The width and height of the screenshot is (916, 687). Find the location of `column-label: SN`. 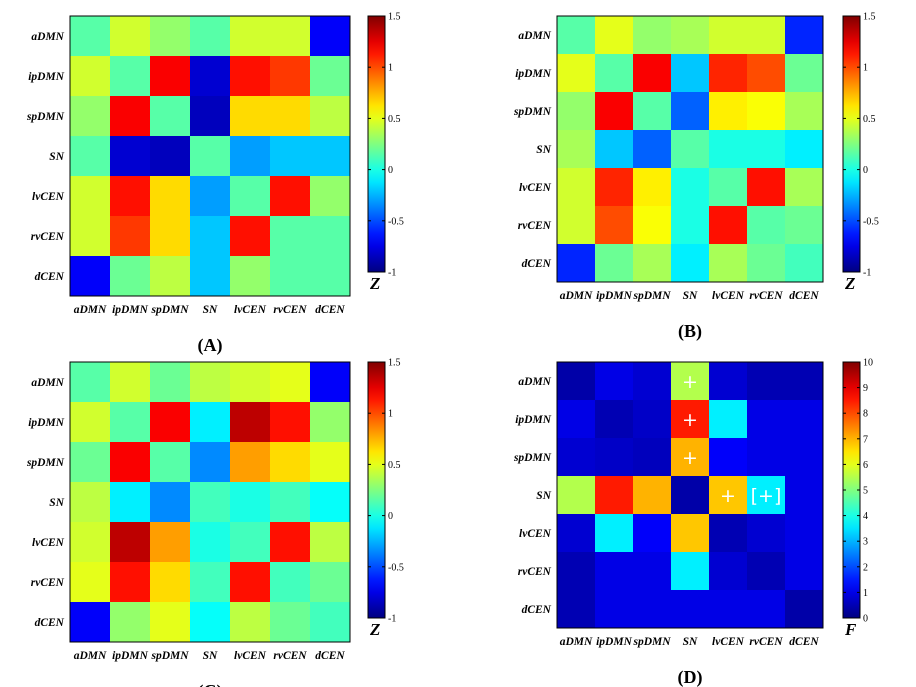

column-label: SN is located at coordinates (690, 296).